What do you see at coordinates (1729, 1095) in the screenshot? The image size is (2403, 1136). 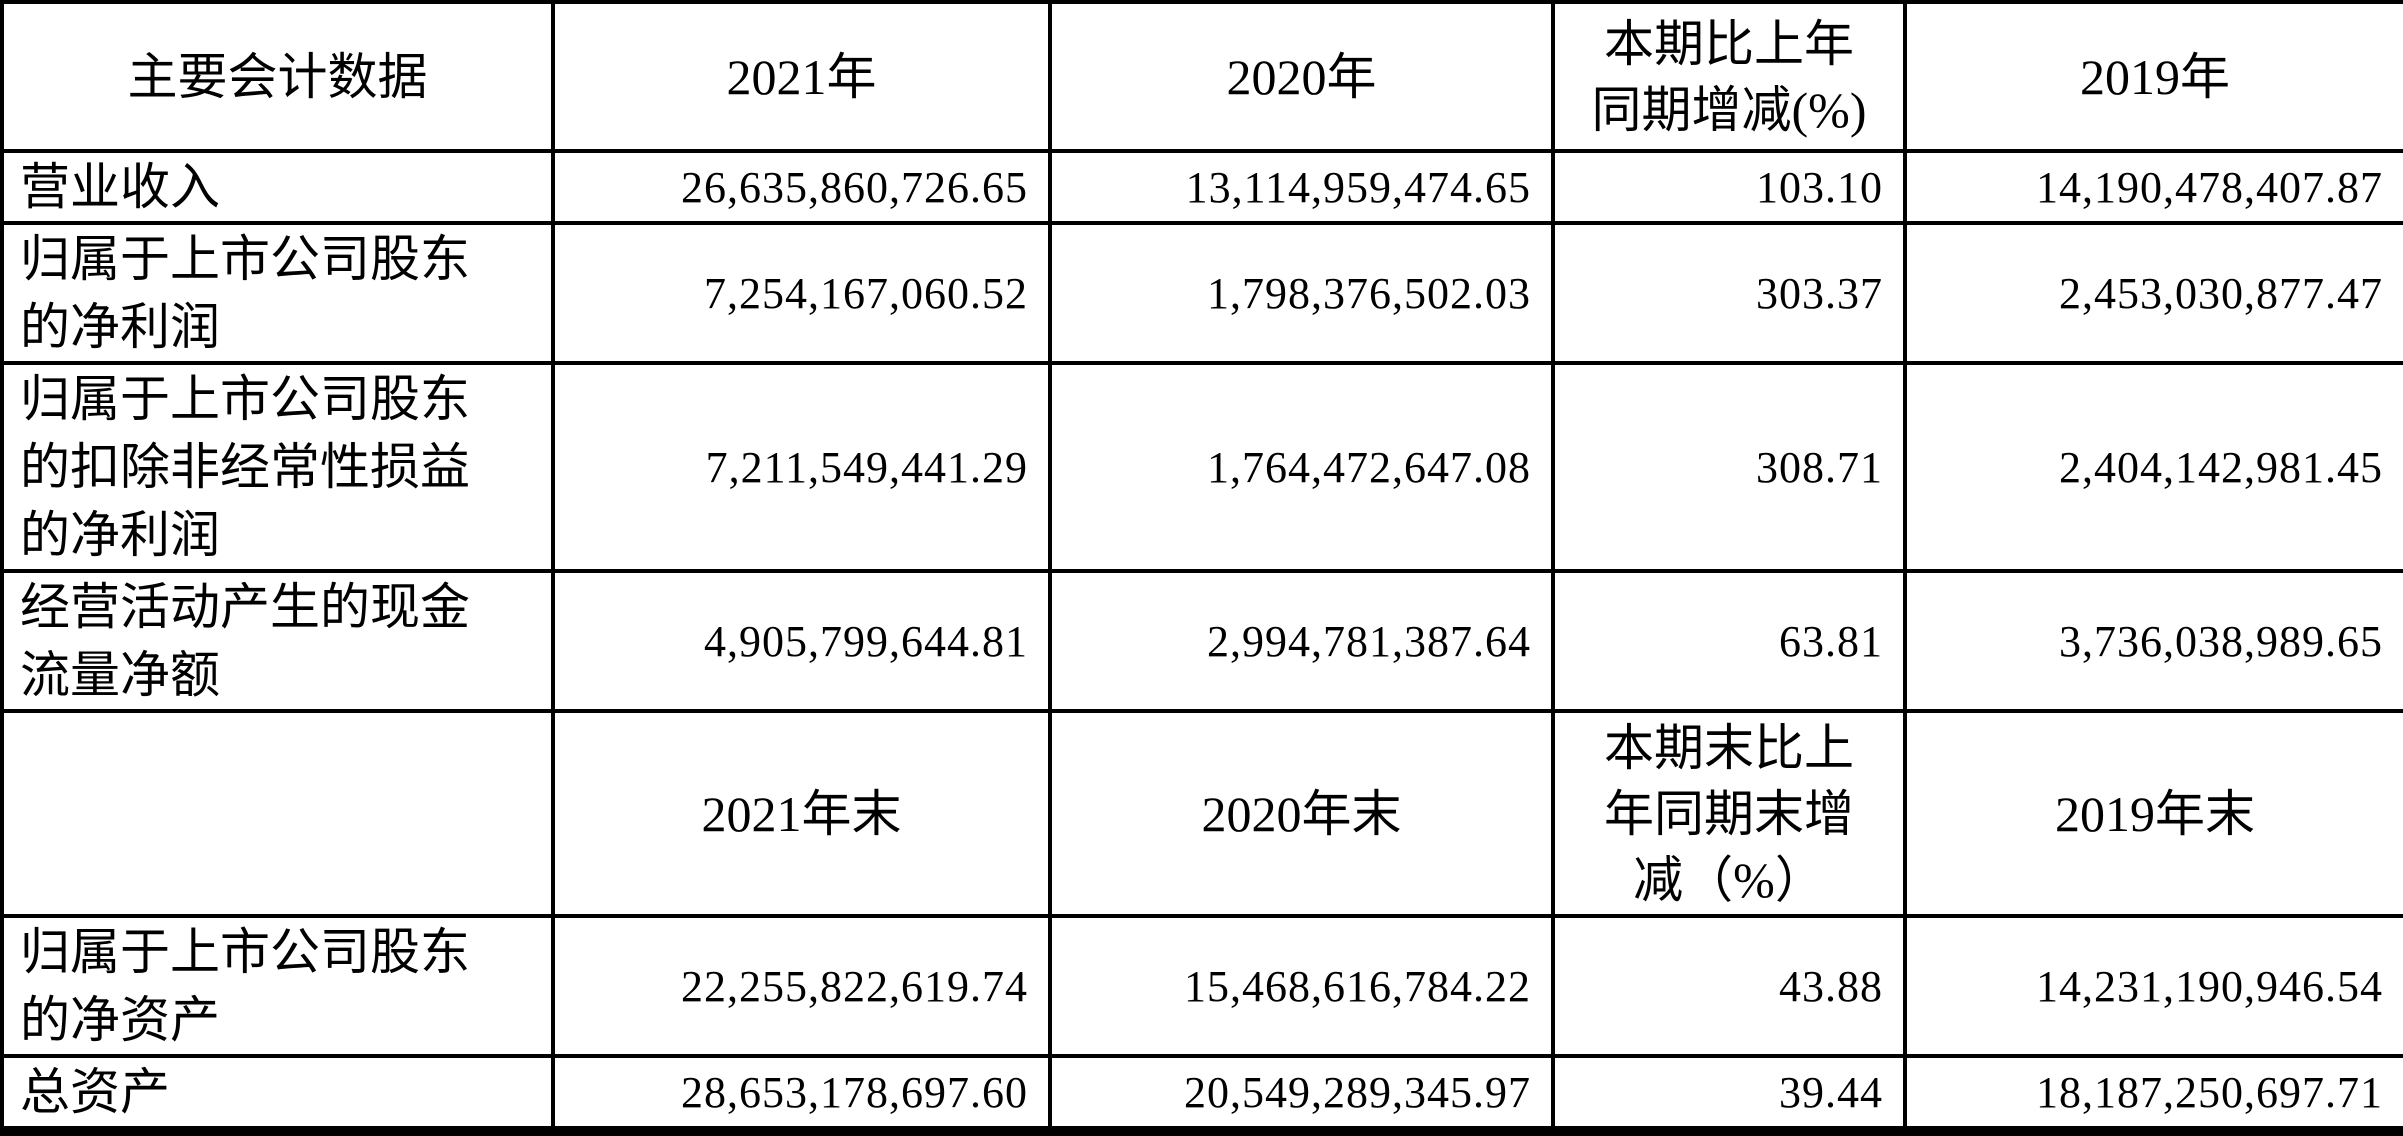 I see `value-cell-change: 39.44` at bounding box center [1729, 1095].